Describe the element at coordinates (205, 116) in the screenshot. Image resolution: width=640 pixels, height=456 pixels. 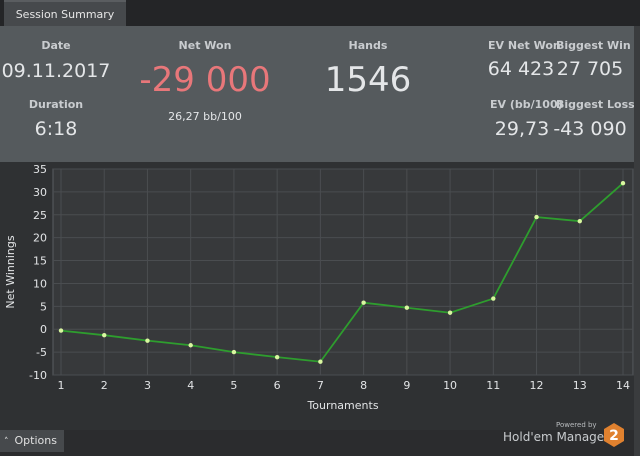
I see `net-won-bb: 26,27 bb/100` at that location.